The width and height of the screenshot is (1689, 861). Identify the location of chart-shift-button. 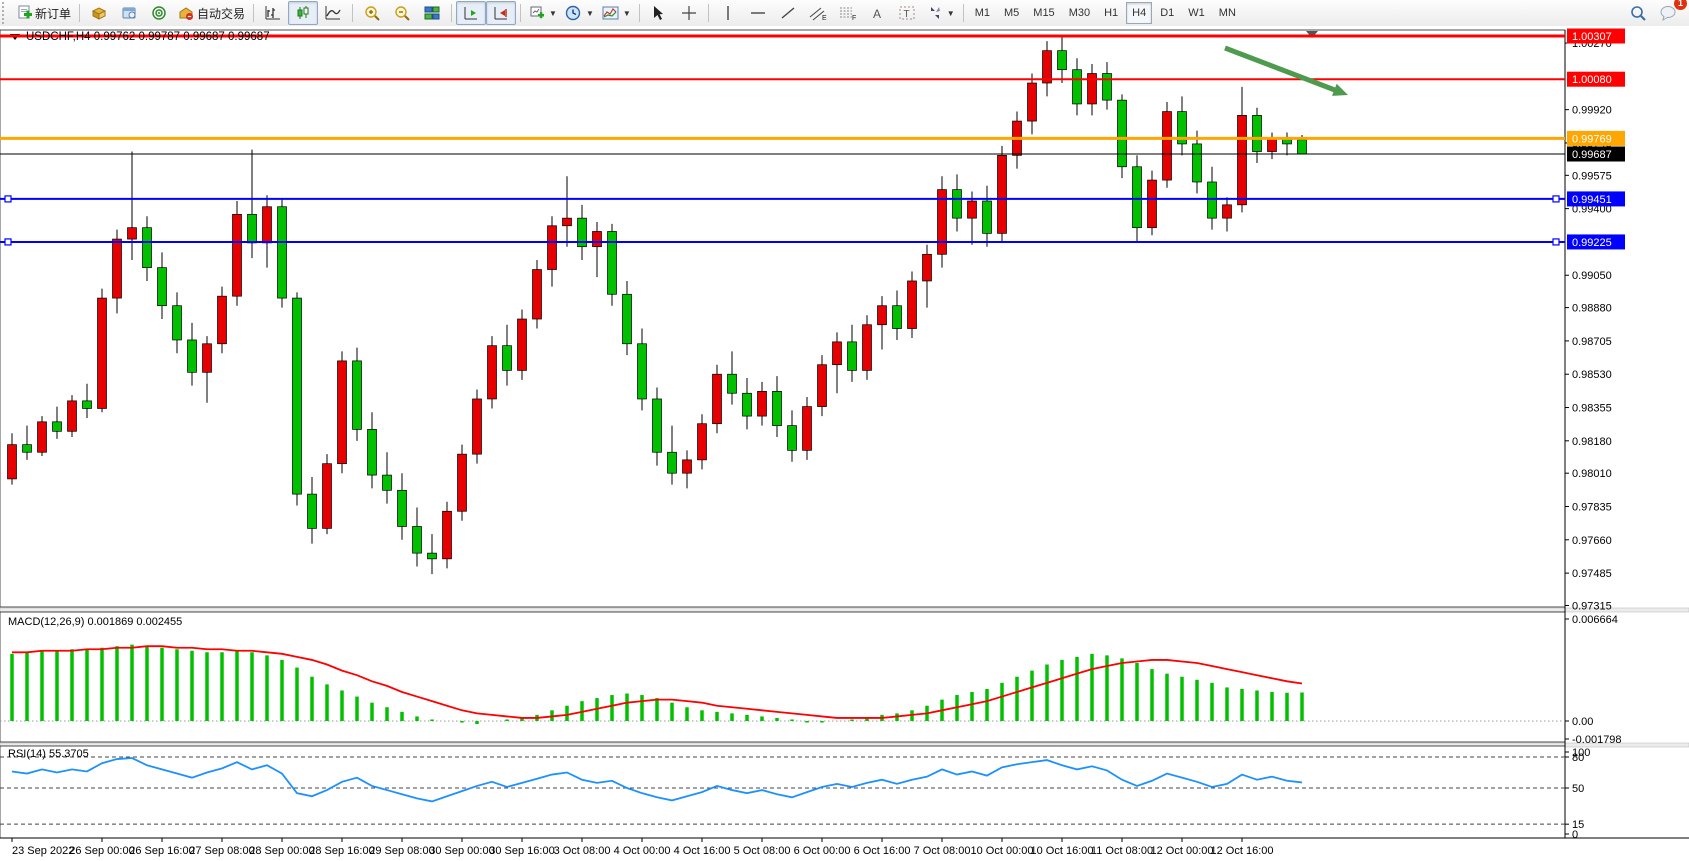
(501, 13).